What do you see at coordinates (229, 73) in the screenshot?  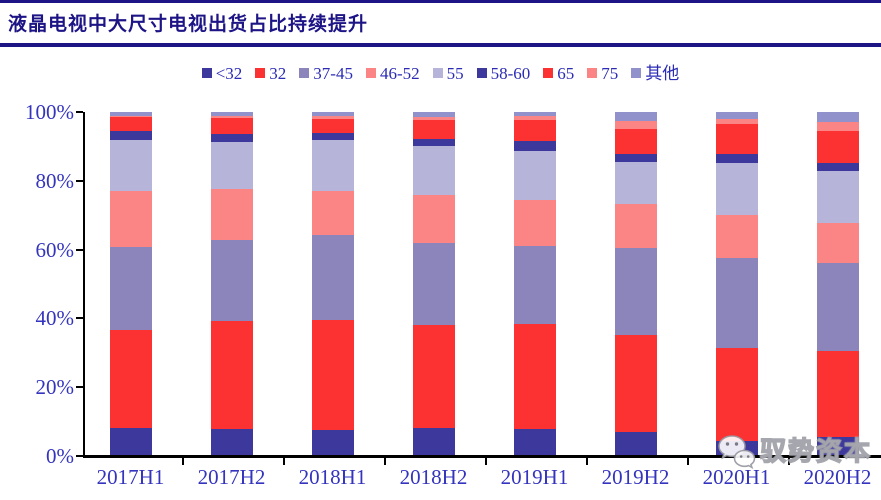 I see `legend-label: <32` at bounding box center [229, 73].